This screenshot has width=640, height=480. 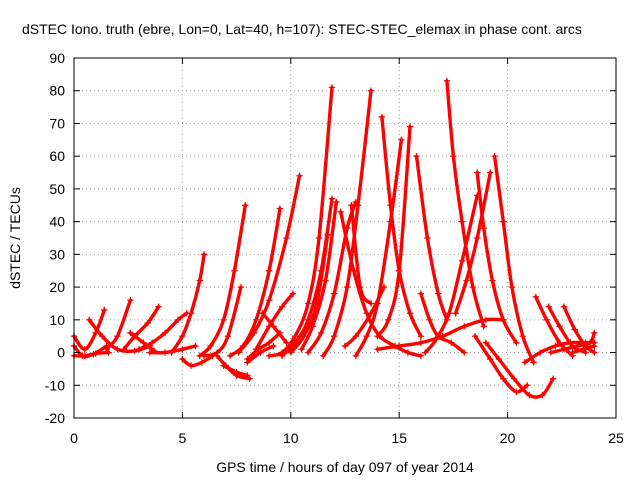 I want to click on y-tick-label: 20, so click(x=57, y=287).